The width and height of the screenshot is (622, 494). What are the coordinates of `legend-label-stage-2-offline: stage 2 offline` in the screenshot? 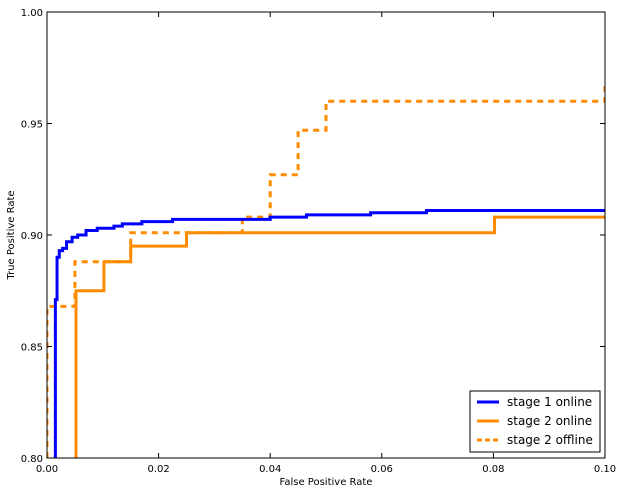 It's located at (550, 440).